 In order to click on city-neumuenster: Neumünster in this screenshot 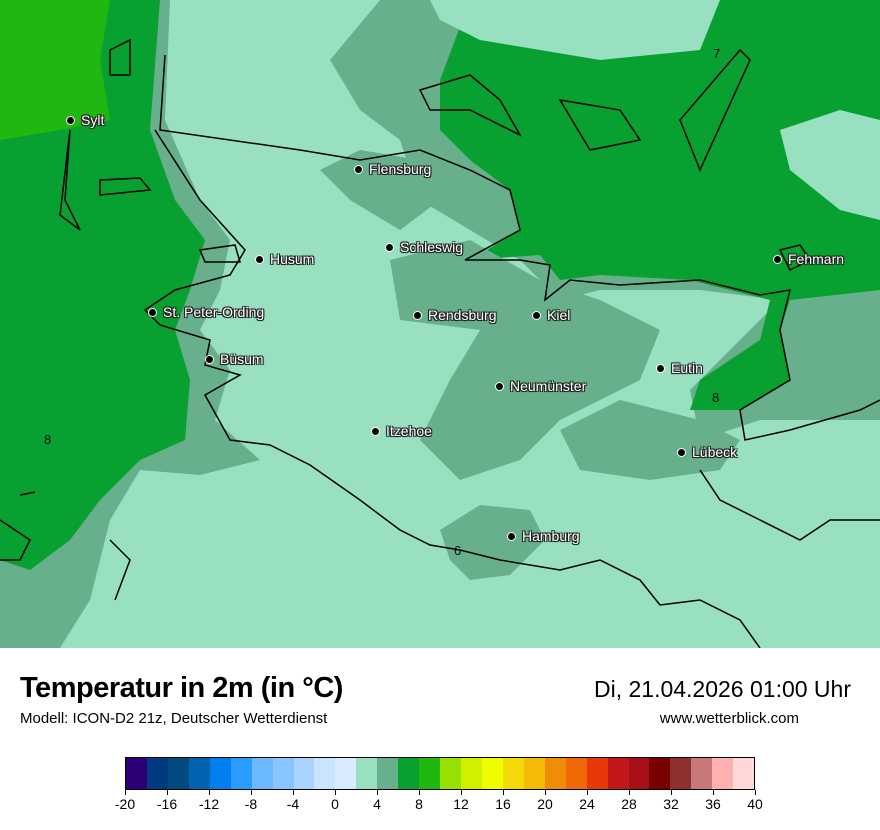, I will do `click(540, 386)`.